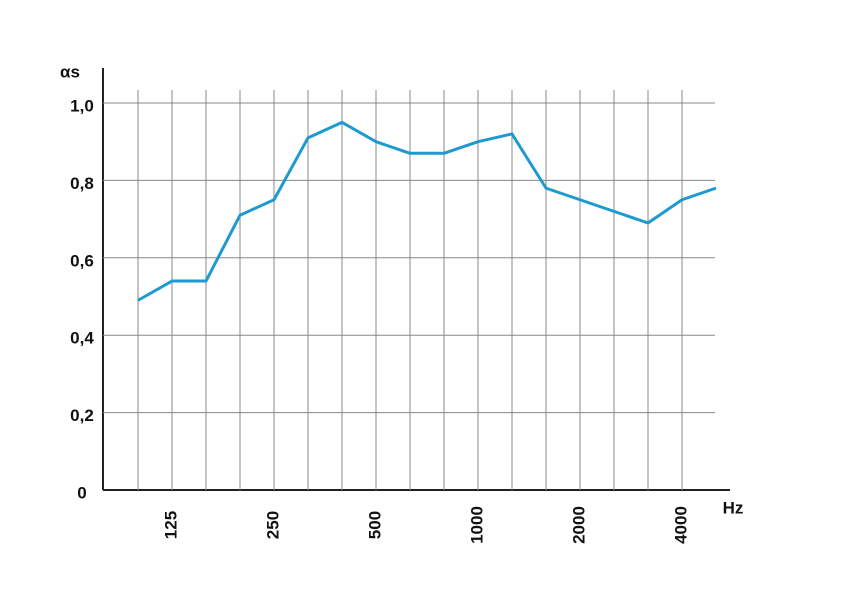 The image size is (842, 595). Describe the element at coordinates (82, 415) in the screenshot. I see `y-tick-label: 0,2` at that location.